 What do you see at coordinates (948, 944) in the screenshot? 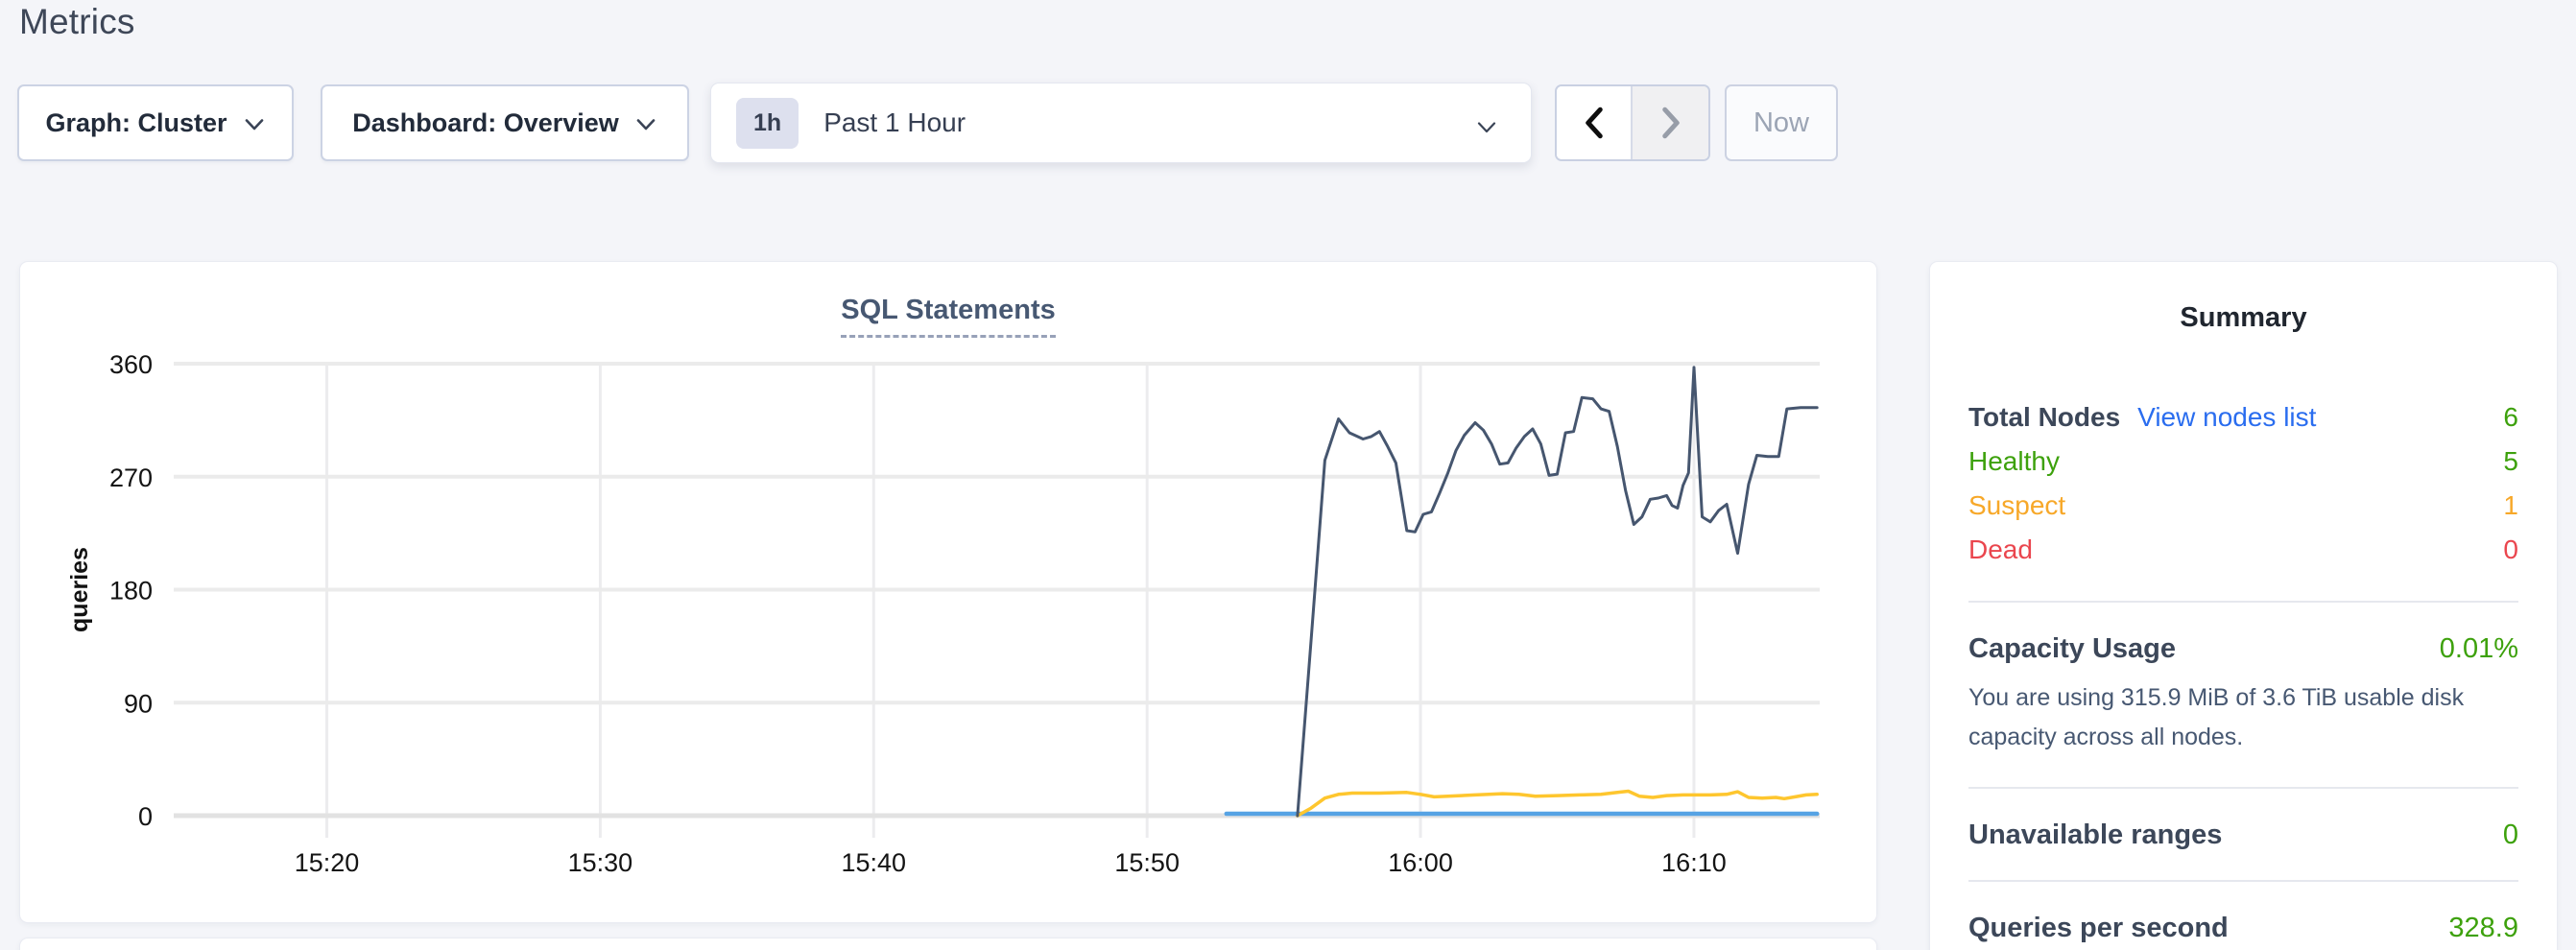
I see `next-chart-card-partial` at bounding box center [948, 944].